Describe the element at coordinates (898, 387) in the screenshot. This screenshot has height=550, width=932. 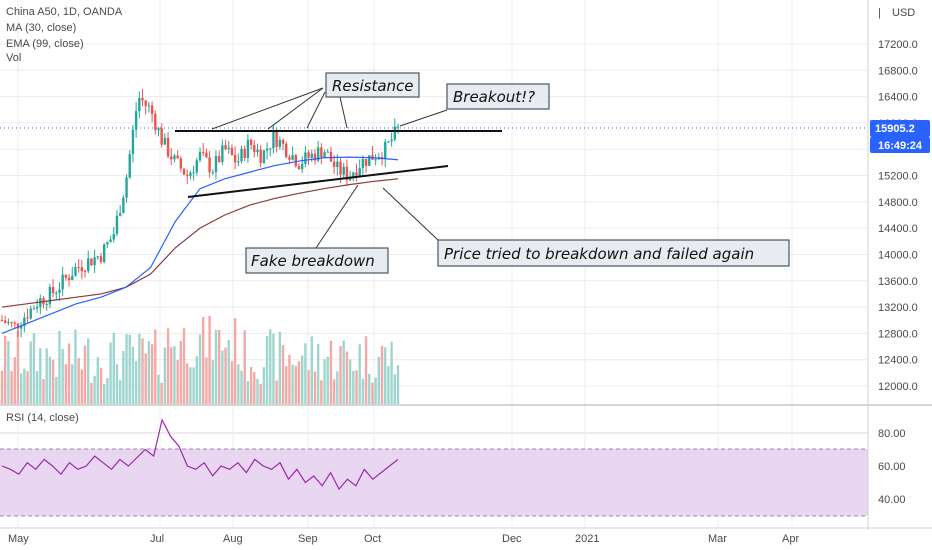
I see `price-tick-label: 12000.0` at that location.